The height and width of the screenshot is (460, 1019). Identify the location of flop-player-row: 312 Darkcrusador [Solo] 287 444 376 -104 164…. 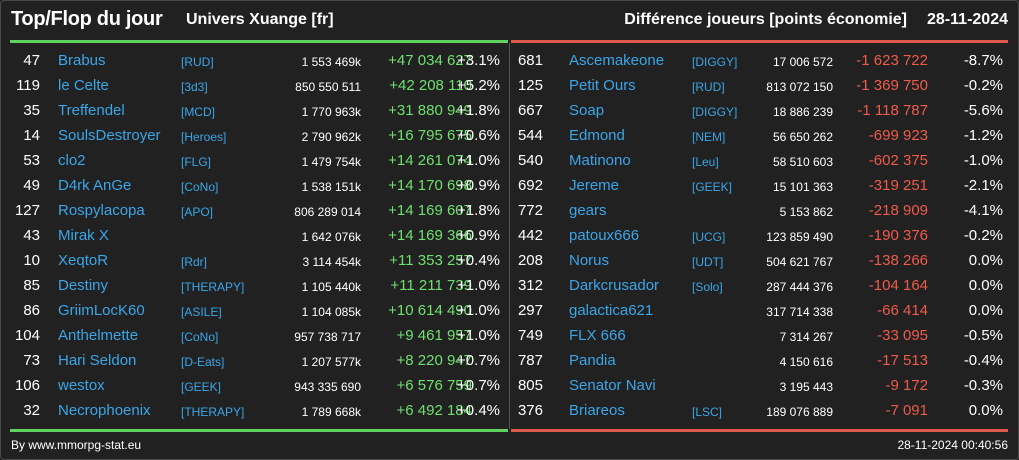
(759, 287).